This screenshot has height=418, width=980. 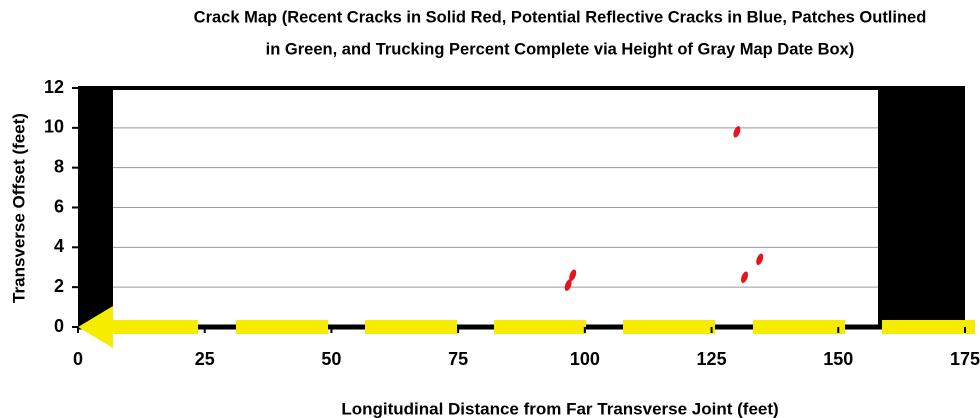 I want to click on x-tick-label: 25, so click(x=205, y=359).